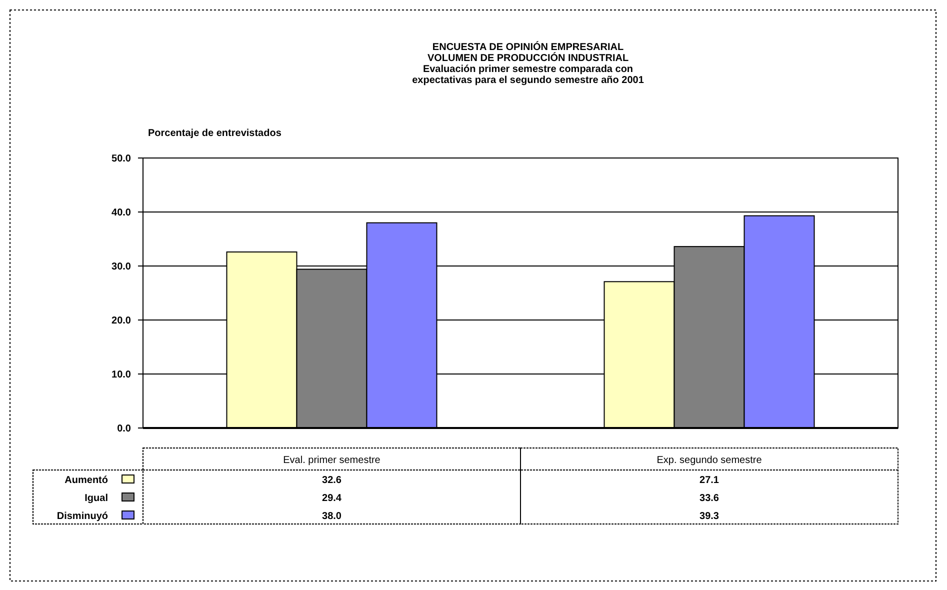  What do you see at coordinates (709, 460) in the screenshot?
I see `x-tick-label: Exp. segundo semestre` at bounding box center [709, 460].